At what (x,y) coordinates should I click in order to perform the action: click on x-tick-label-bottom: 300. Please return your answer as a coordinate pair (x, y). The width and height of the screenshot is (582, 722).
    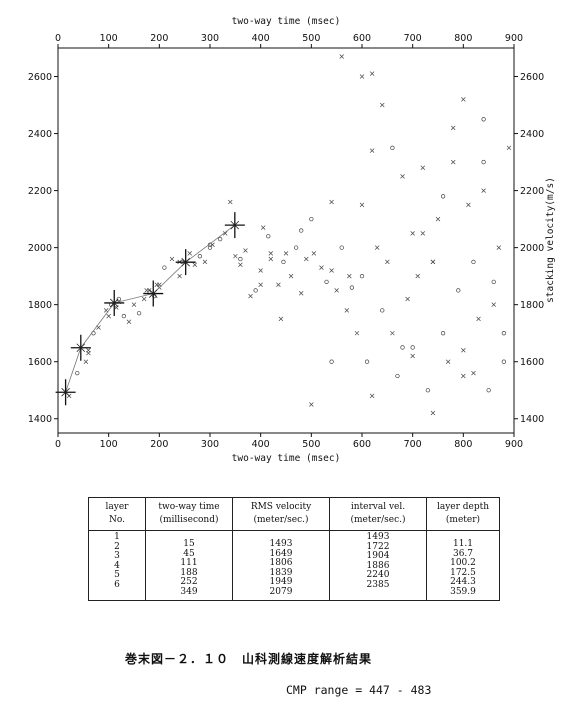
    Looking at the image, I should click on (210, 444).